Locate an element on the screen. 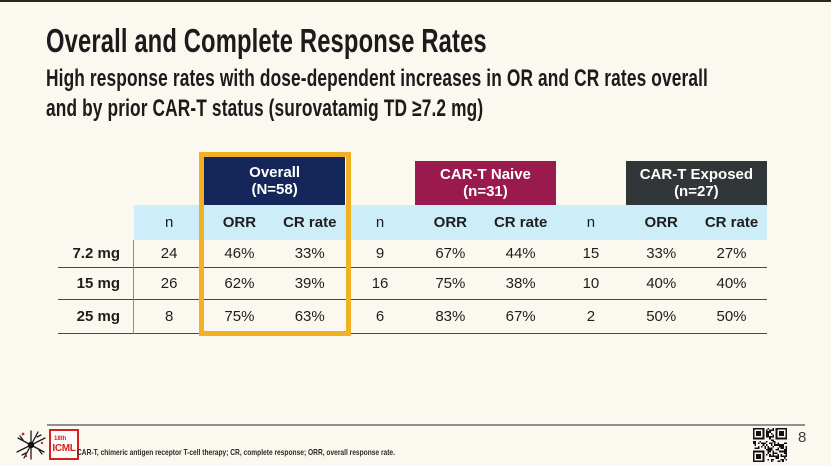 Image resolution: width=831 pixels, height=466 pixels. data-cell: 44% is located at coordinates (520, 254).